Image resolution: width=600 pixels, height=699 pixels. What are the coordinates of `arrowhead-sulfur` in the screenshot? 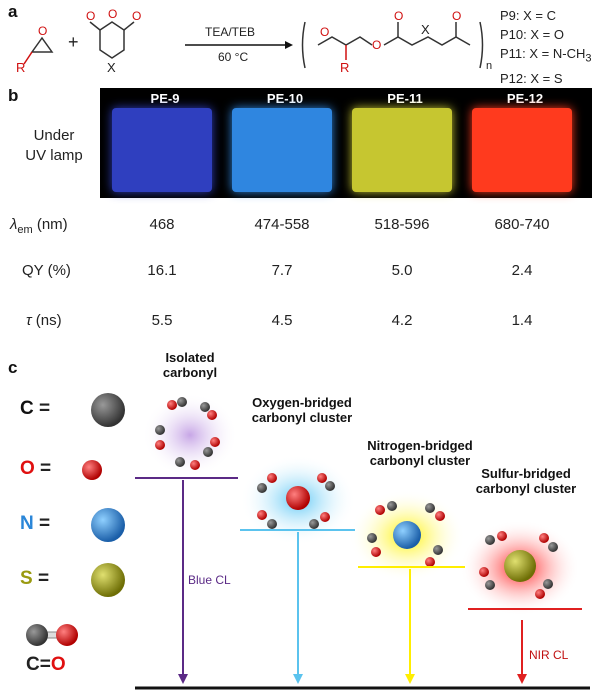 It's located at (522, 679).